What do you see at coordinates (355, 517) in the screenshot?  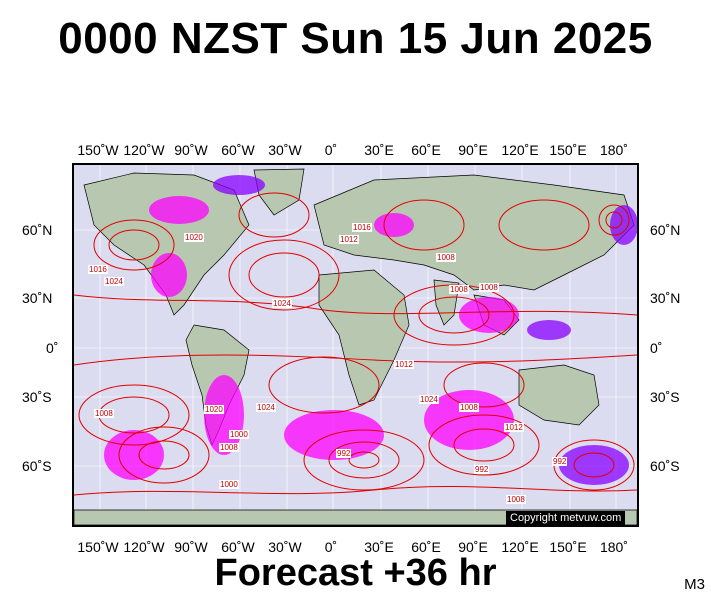 I see `antarctica` at bounding box center [355, 517].